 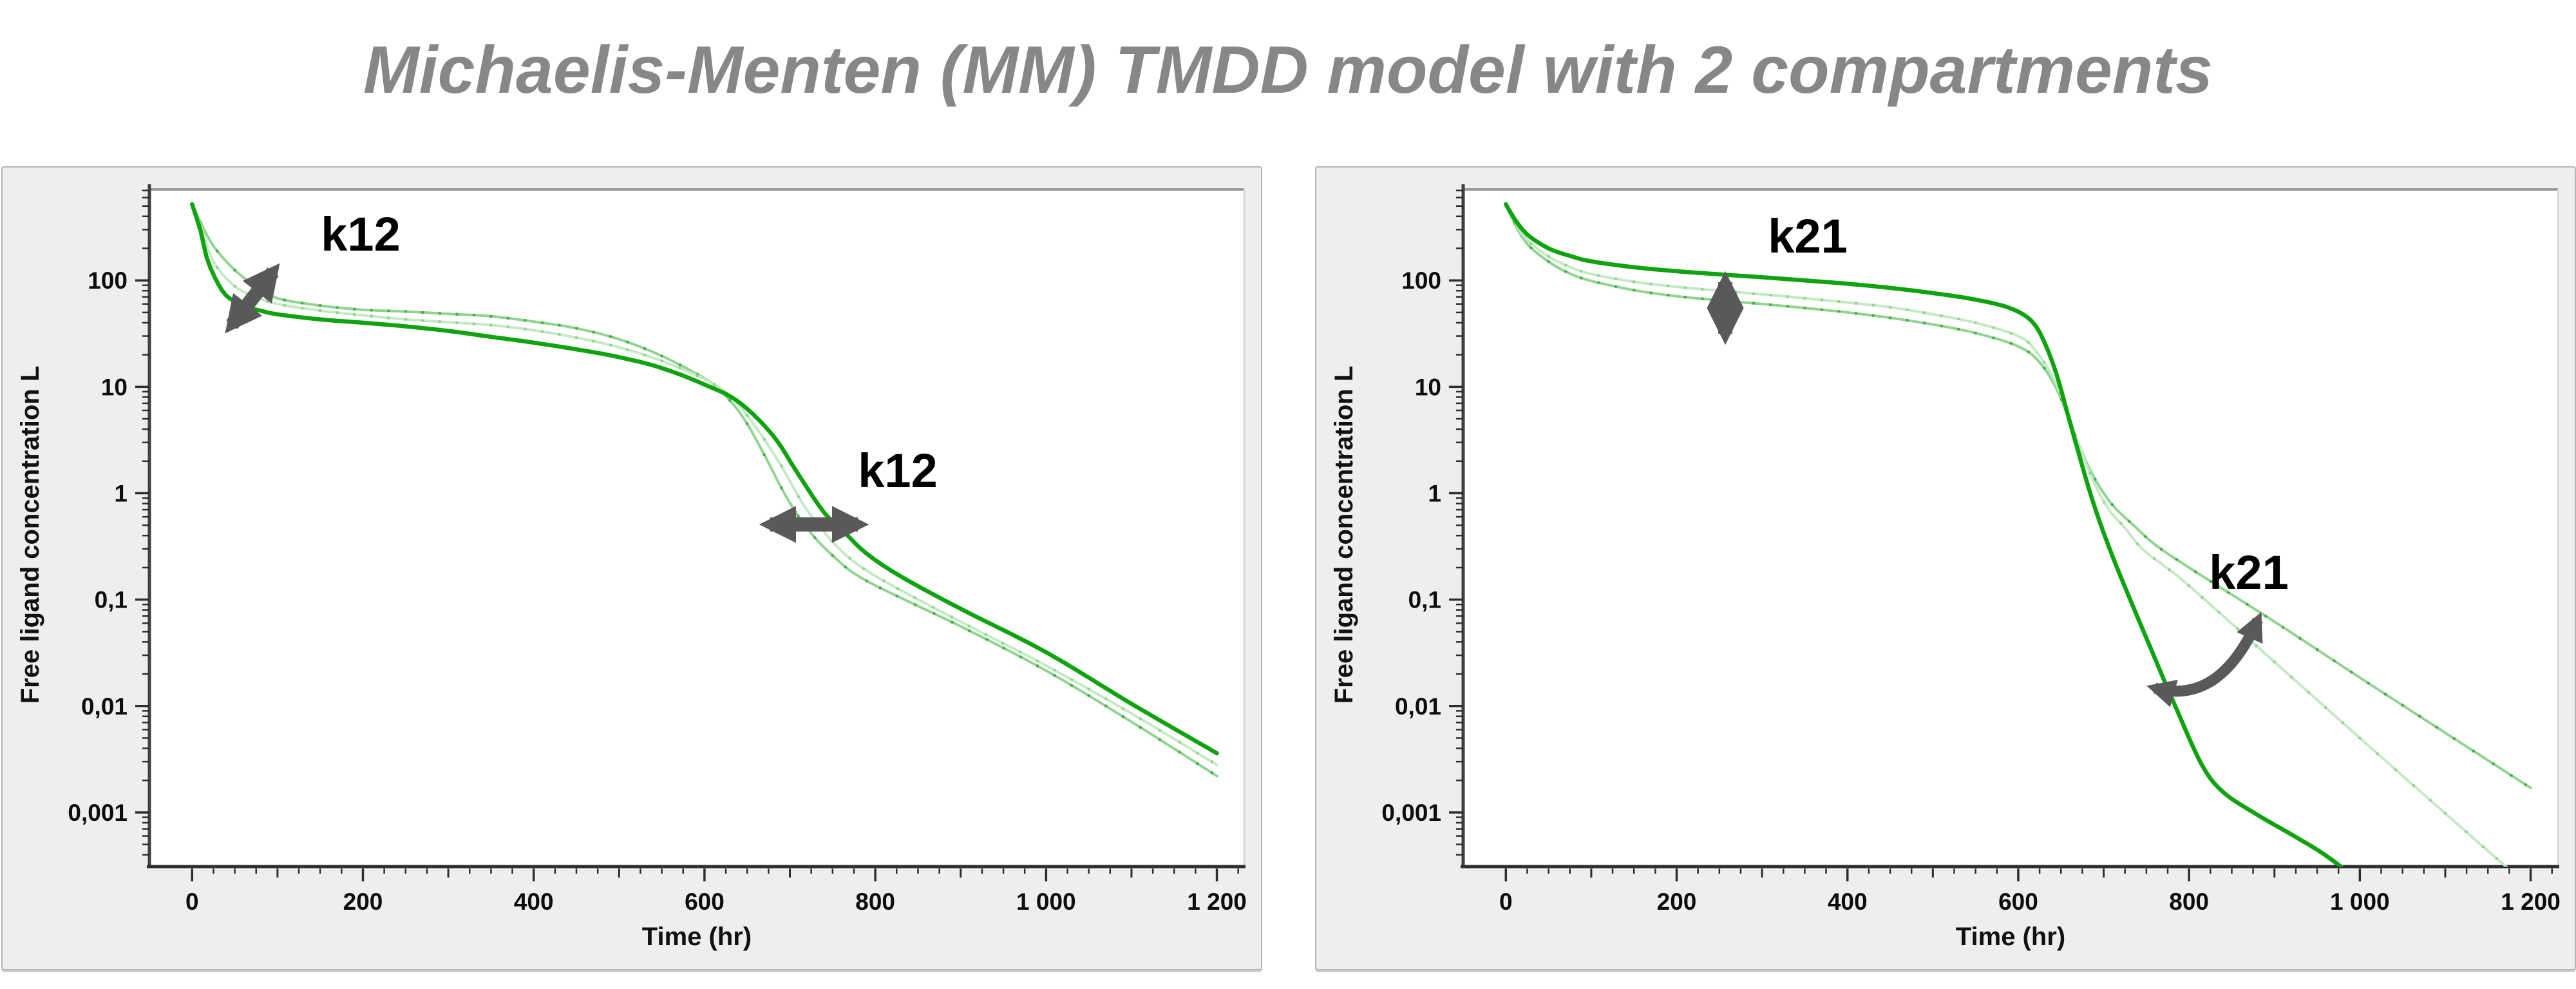 I want to click on annotations: k12 k12, so click(x=581, y=375).